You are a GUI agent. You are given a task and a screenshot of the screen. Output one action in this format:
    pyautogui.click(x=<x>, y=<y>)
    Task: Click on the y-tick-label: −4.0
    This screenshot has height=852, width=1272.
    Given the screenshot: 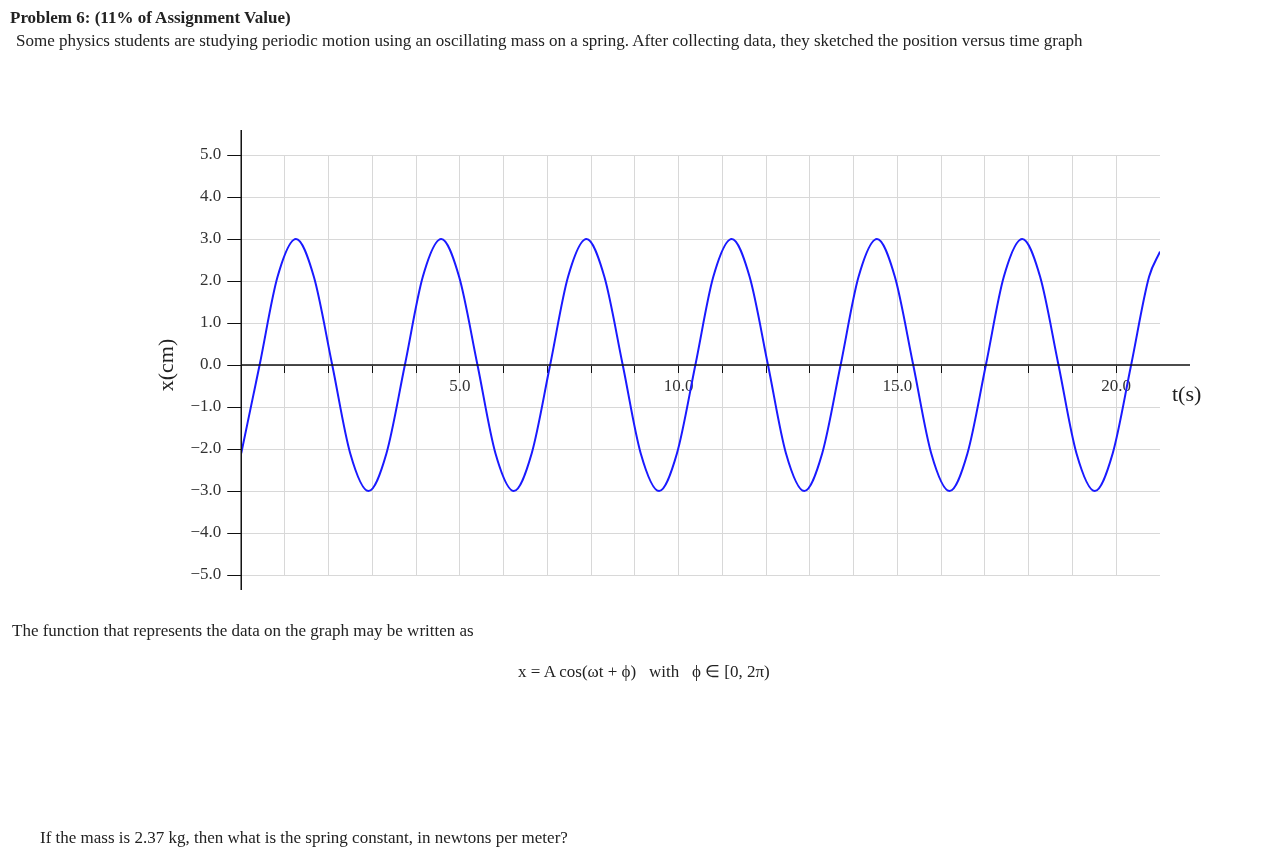 What is the action you would take?
    pyautogui.click(x=206, y=532)
    